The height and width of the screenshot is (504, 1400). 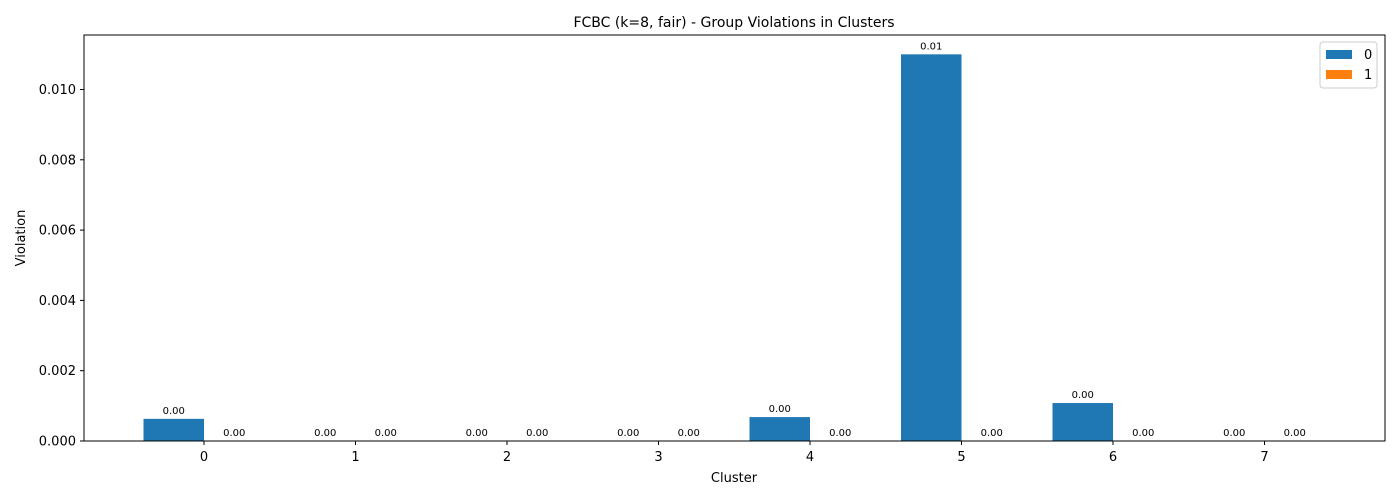 I want to click on x-tick-label: 0, so click(x=204, y=457).